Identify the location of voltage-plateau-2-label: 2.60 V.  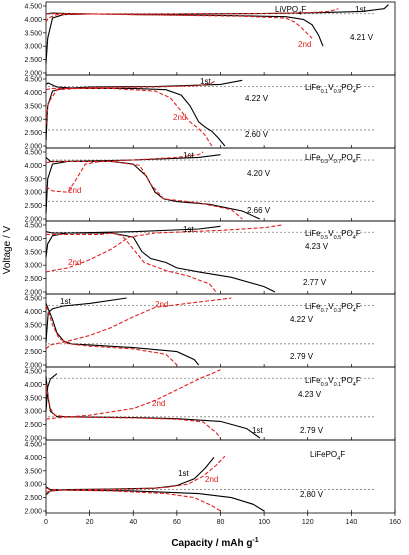
(257, 134).